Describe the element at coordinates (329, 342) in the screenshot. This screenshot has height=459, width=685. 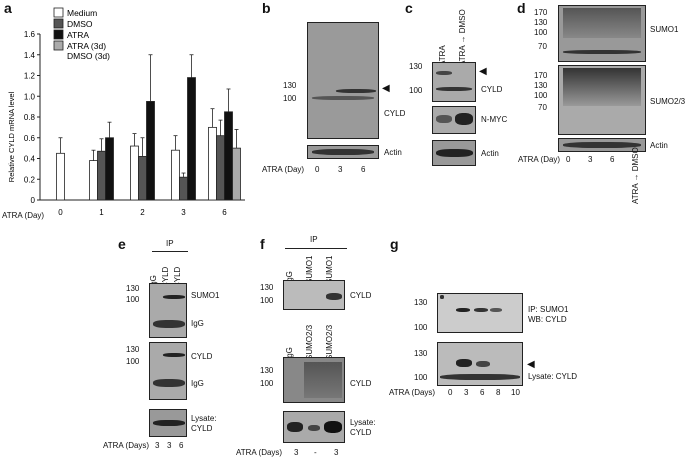
I see `lane-f-sumo23-2: SUMO2/3` at that location.